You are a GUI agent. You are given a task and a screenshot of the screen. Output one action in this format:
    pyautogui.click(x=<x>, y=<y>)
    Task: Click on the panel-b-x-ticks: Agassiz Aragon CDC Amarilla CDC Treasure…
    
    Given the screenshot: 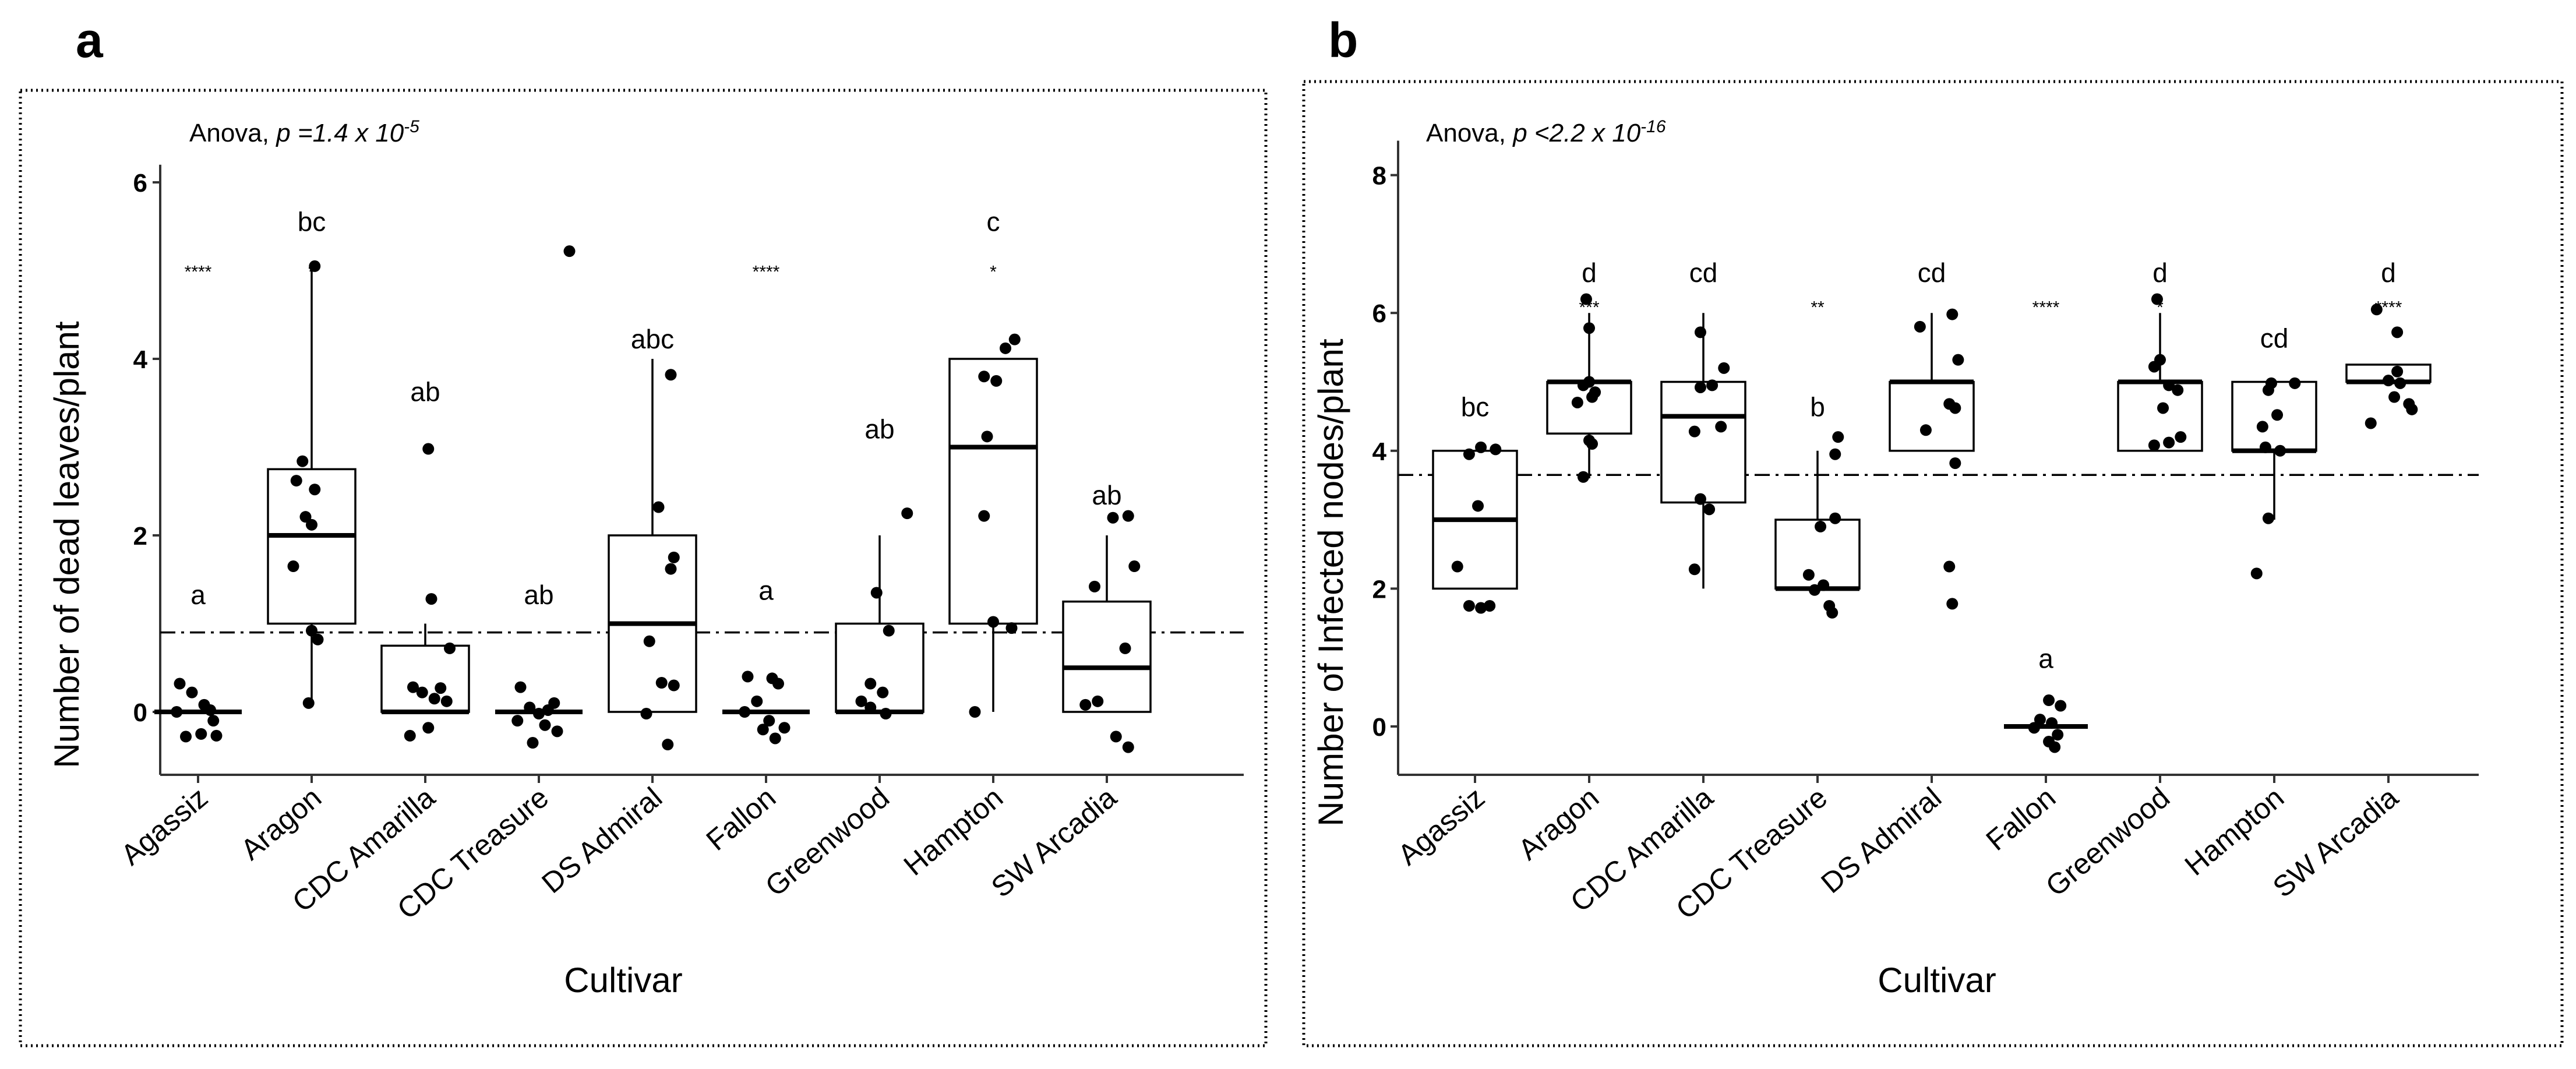 What is the action you would take?
    pyautogui.click(x=1898, y=853)
    